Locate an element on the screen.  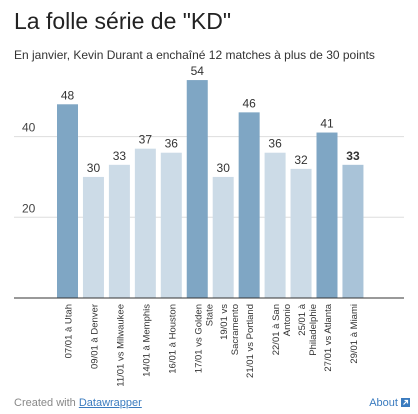
bar-value-label: 54 is located at coordinates (198, 71).